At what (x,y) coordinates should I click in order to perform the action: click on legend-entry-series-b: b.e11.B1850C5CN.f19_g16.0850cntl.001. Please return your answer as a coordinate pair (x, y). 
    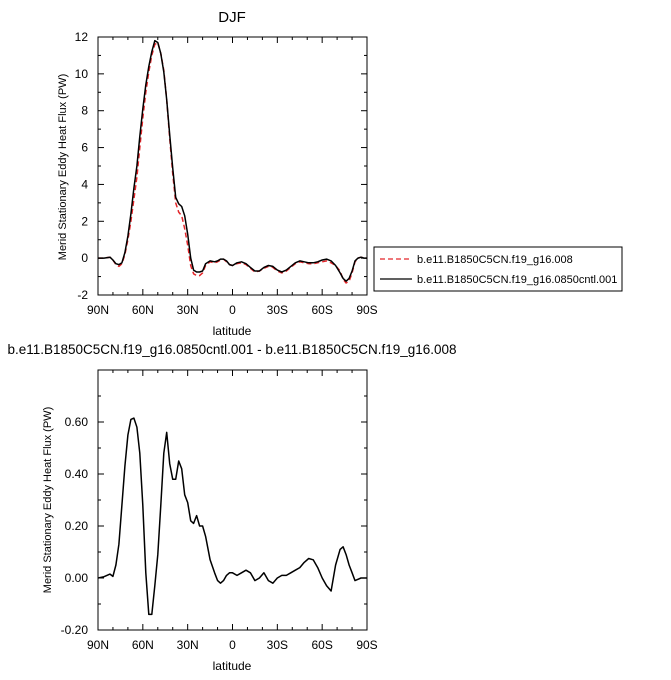
    Looking at the image, I should click on (517, 280).